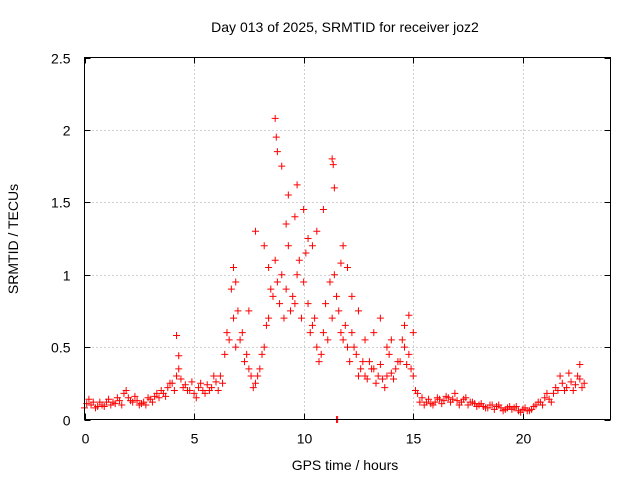  What do you see at coordinates (345, 465) in the screenshot?
I see `x-axis-label: GPS time / hours` at bounding box center [345, 465].